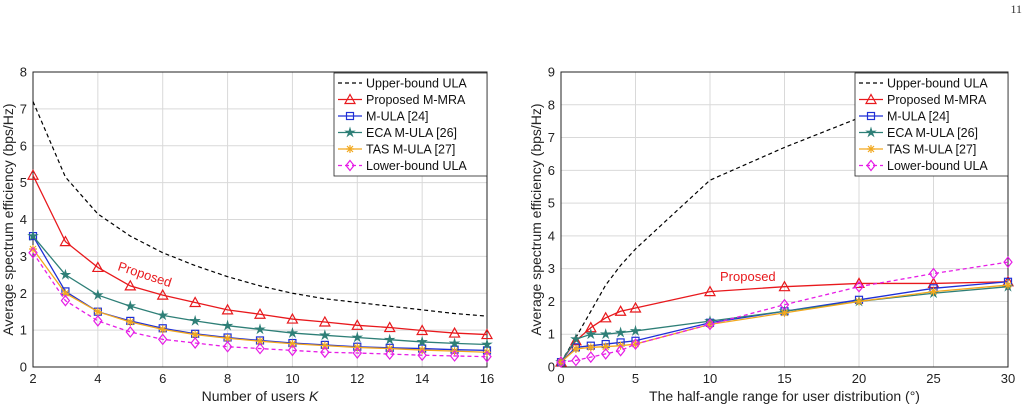 Image resolution: width=1030 pixels, height=412 pixels. I want to click on legend-label: Lower-bound ULA, so click(416, 166).